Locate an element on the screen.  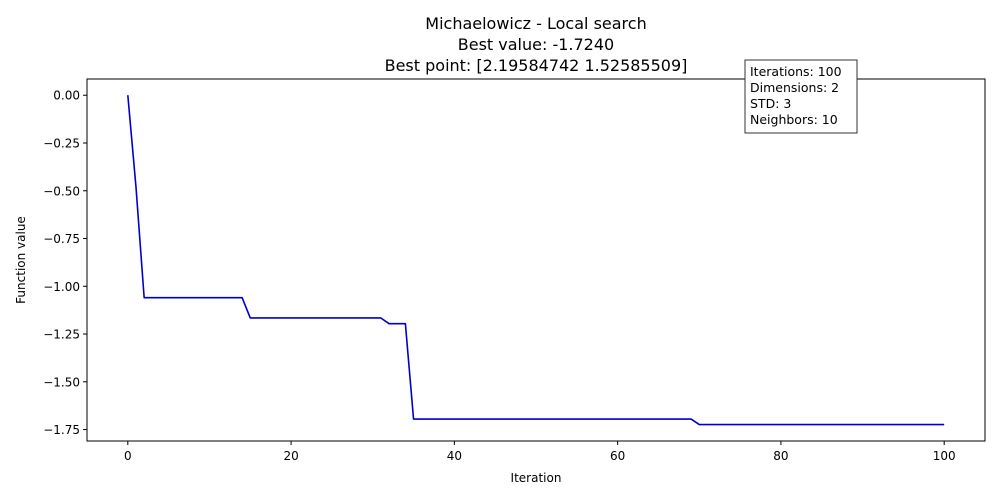
info-neighbors: Neighbors: 10 is located at coordinates (794, 119).